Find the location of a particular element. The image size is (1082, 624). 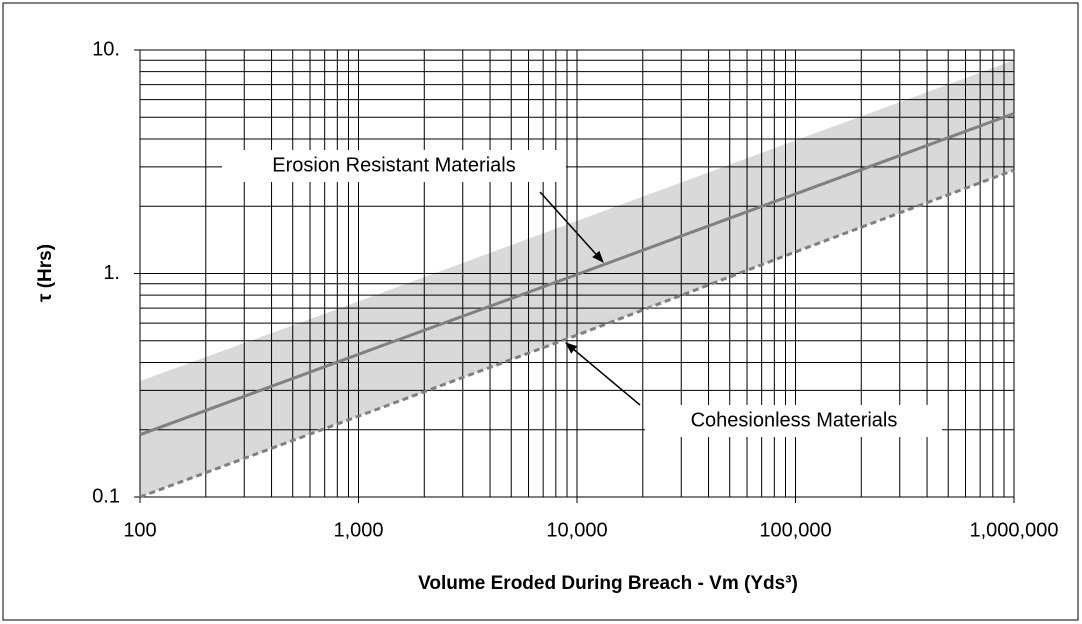

y-axis-label: τ (Hrs) is located at coordinates (45, 273).